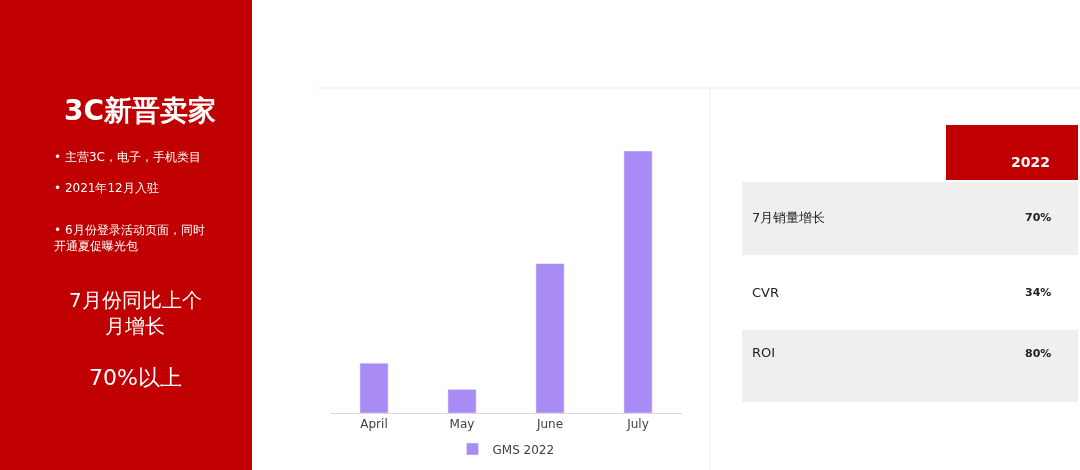  Describe the element at coordinates (789, 217) in the screenshot. I see `text: 7月销量增长` at that location.